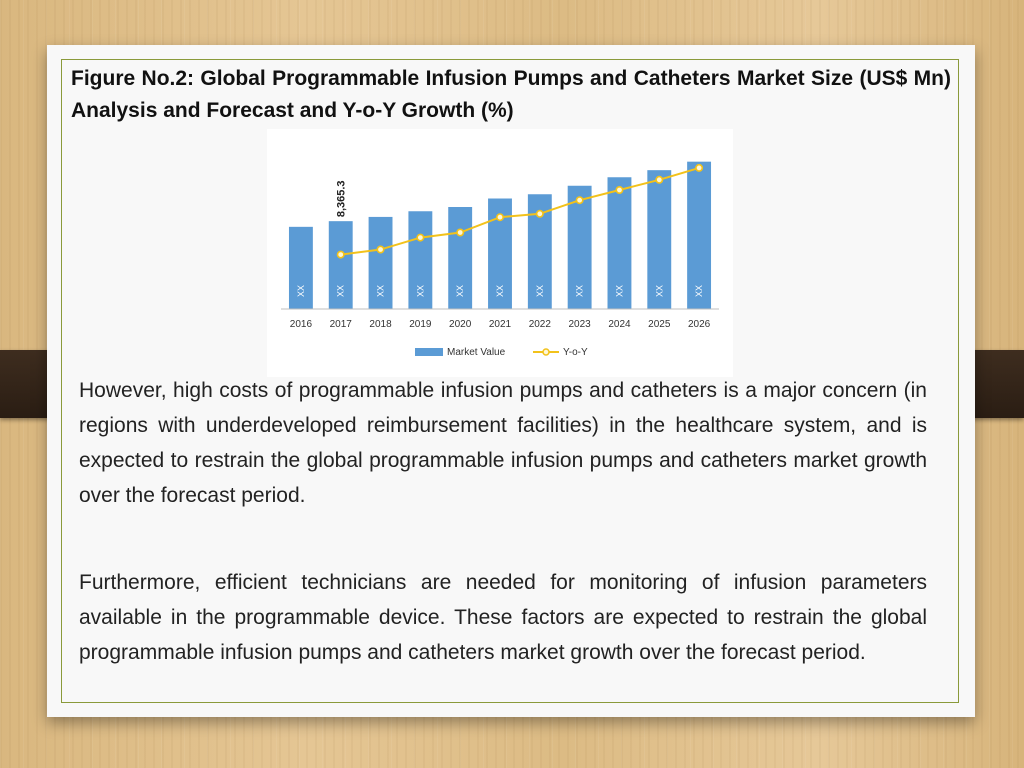  What do you see at coordinates (381, 291) in the screenshot?
I see `bar-label-2018: XX` at bounding box center [381, 291].